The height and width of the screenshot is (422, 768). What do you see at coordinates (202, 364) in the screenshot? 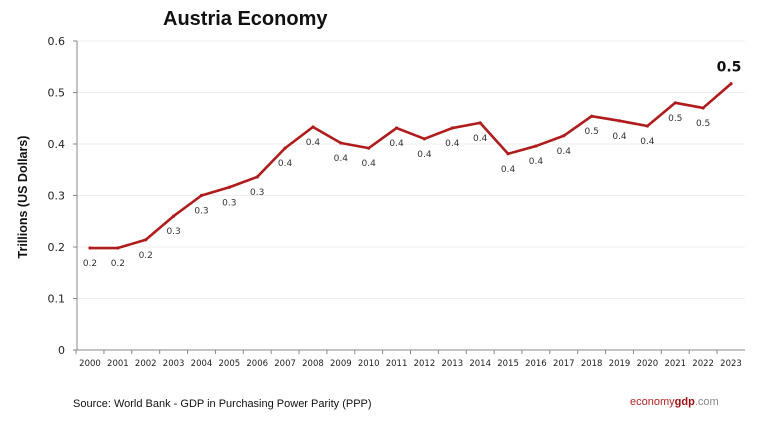
I see `x-tick-label: 2004` at bounding box center [202, 364].